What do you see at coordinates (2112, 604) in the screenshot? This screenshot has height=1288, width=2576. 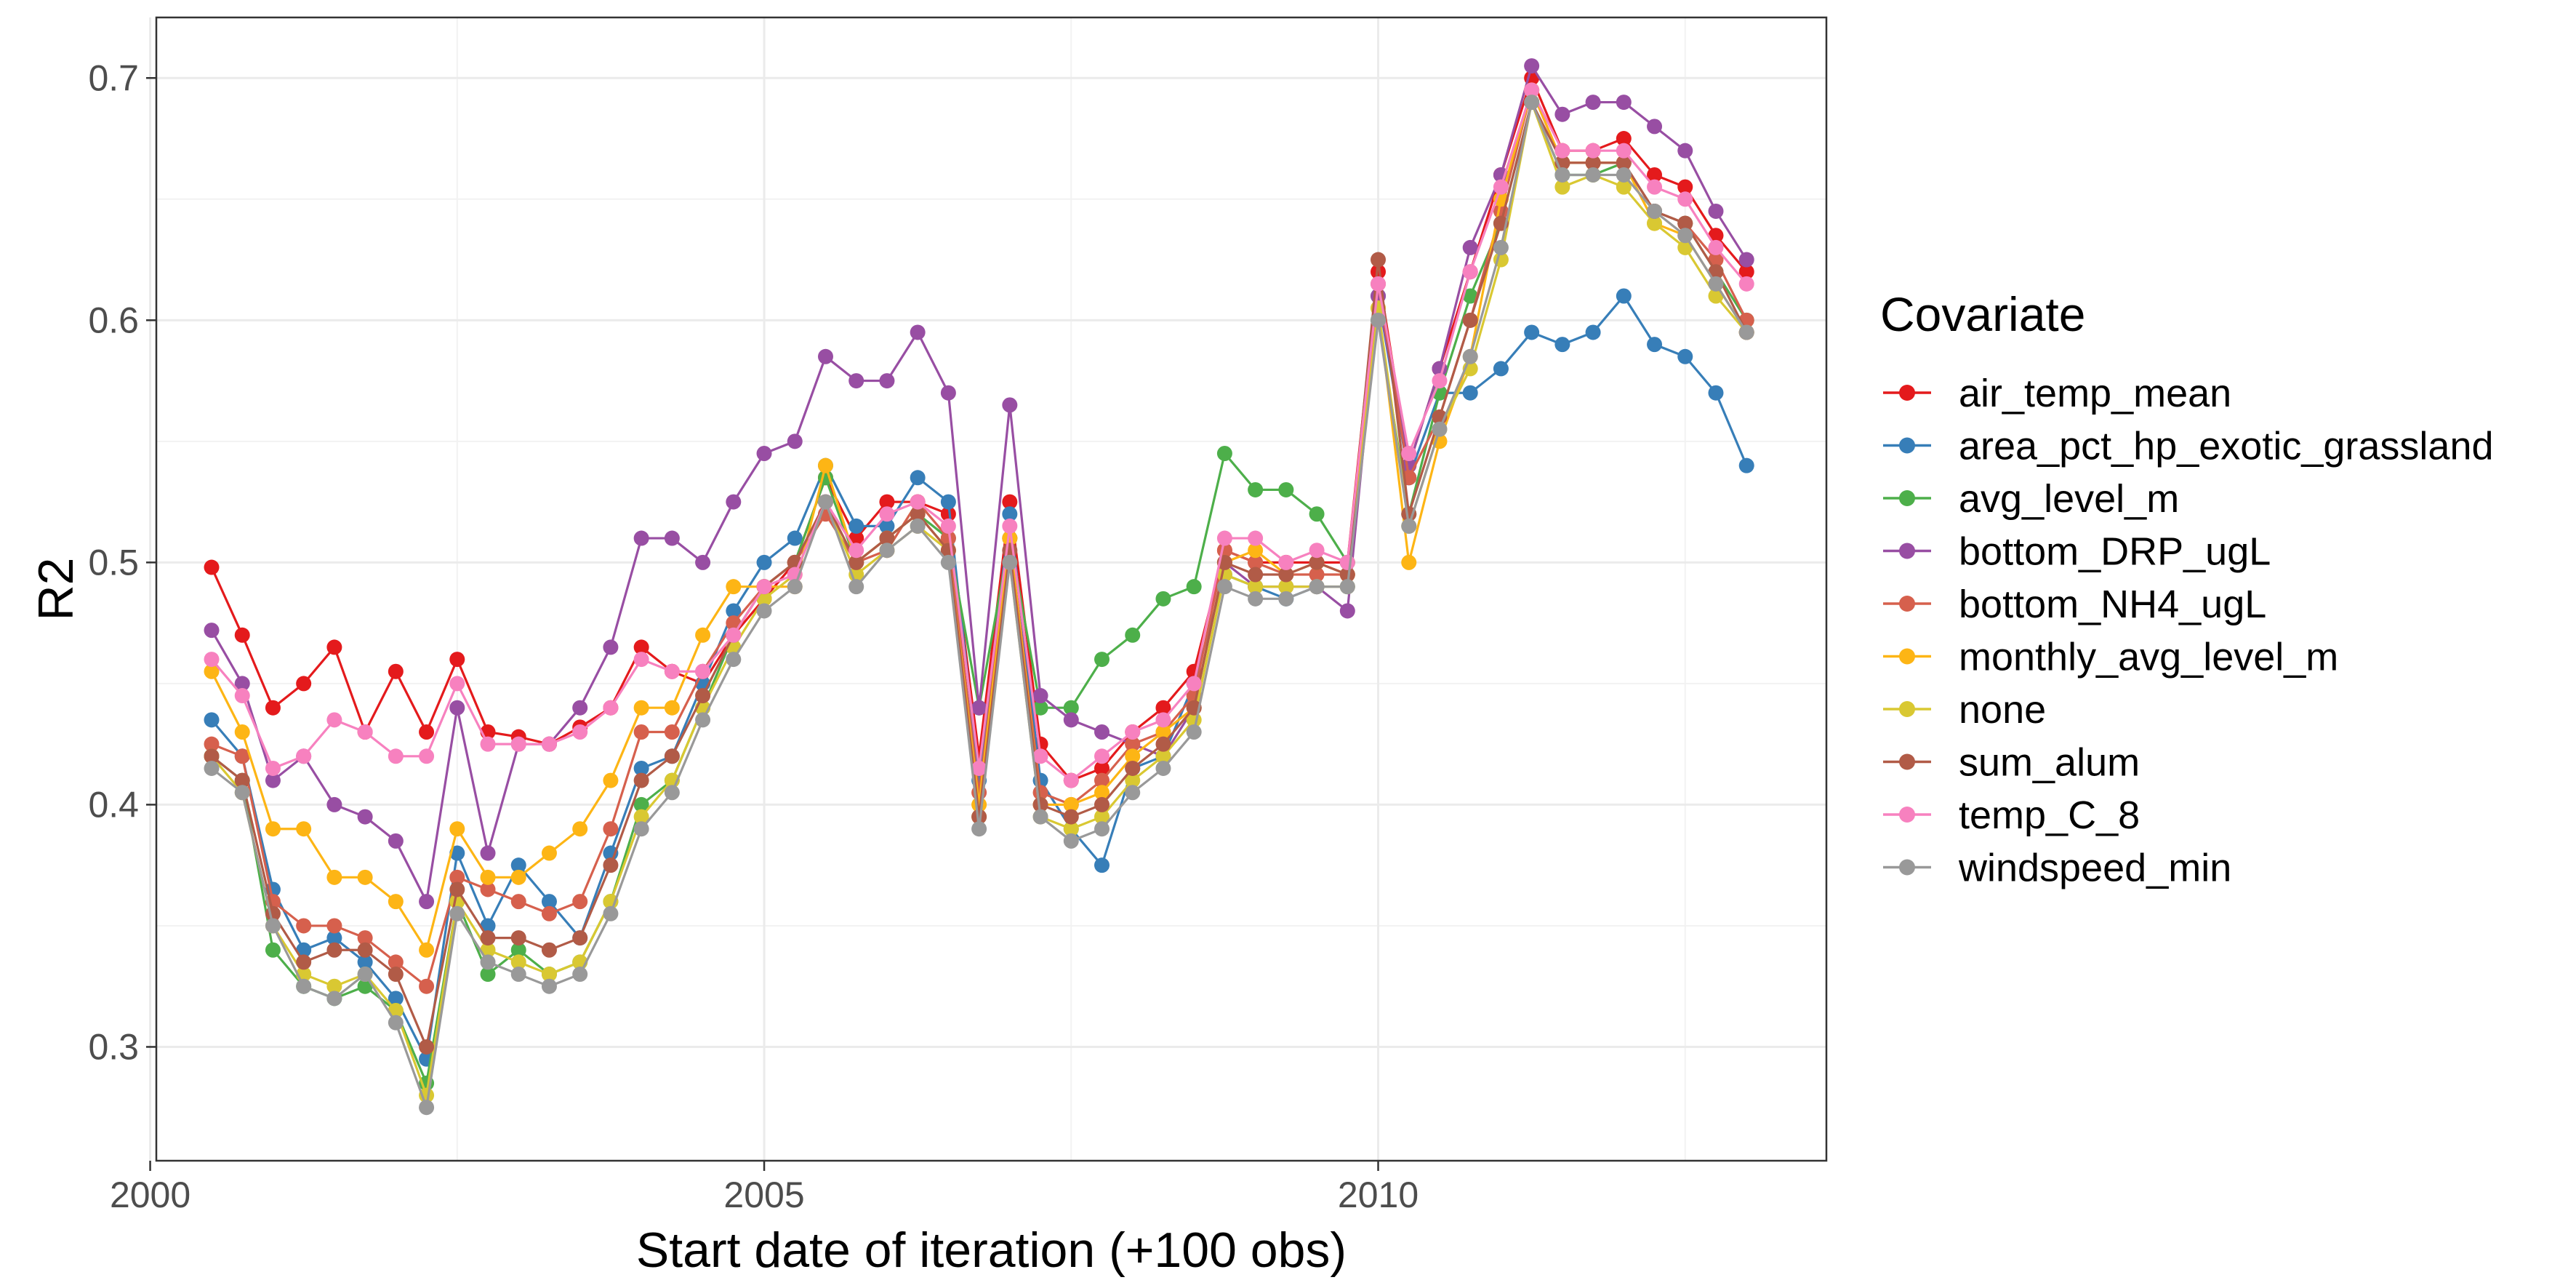 I see `legend-label: bottom_NH4_ugL` at bounding box center [2112, 604].